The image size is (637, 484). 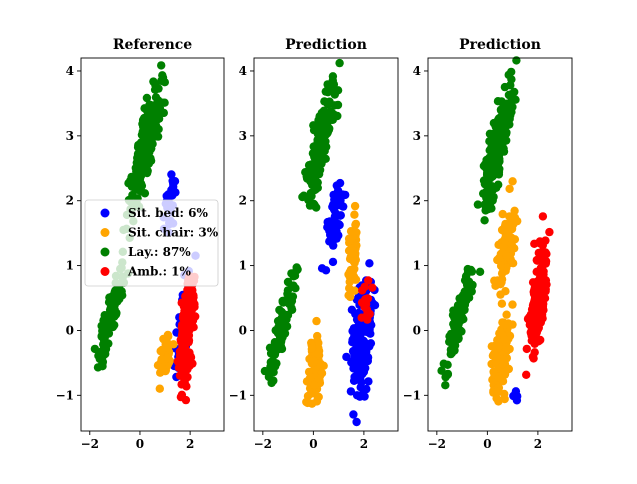 I want to click on legend-label: Lay.: 87%, so click(x=159, y=252).